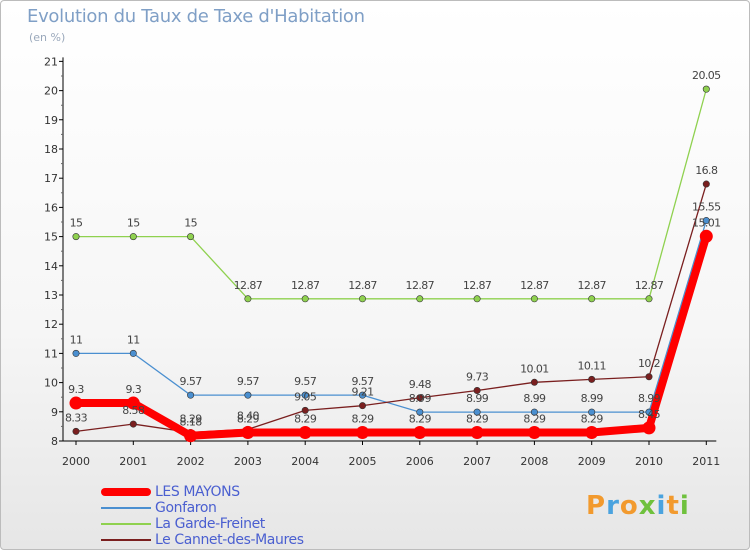 The image size is (750, 550). Describe the element at coordinates (534, 368) in the screenshot. I see `data-label: 10.01` at that location.